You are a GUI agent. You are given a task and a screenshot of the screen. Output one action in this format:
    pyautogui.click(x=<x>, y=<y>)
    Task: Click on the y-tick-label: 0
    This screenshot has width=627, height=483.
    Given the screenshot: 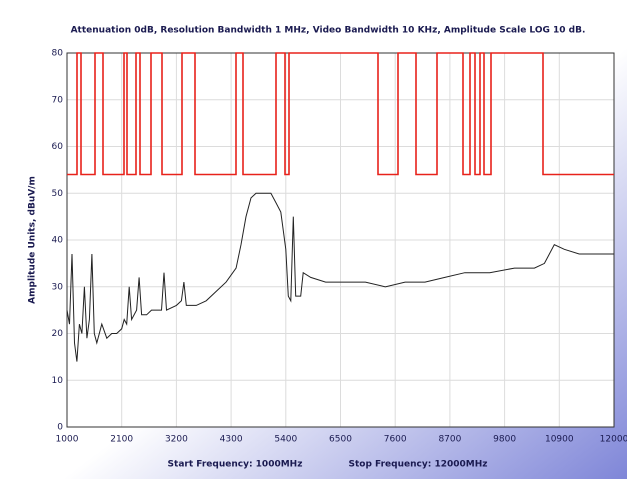 What is the action you would take?
    pyautogui.click(x=60, y=428)
    